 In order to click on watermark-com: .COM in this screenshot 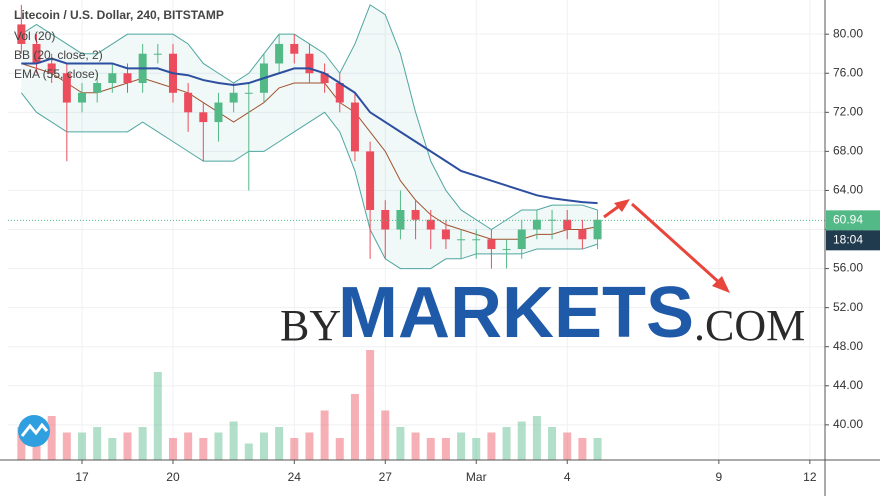, I will do `click(749, 325)`.